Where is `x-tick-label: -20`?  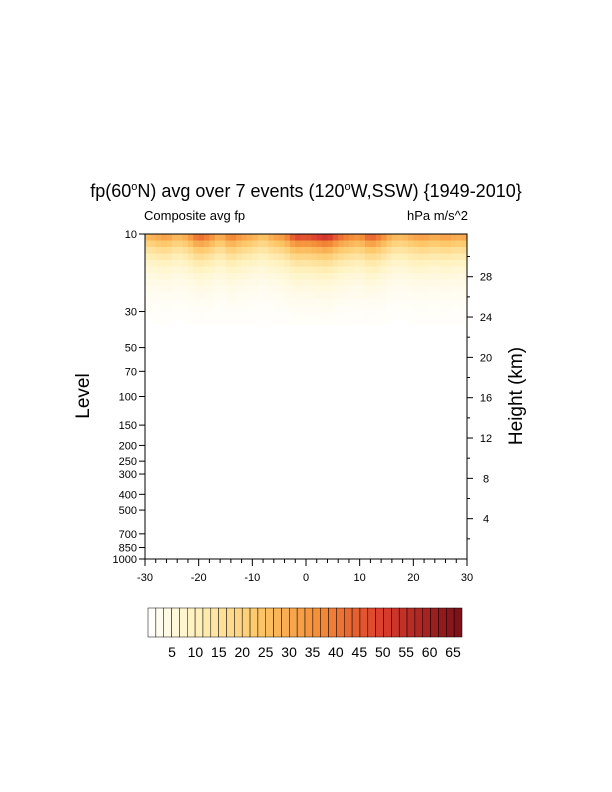
x-tick-label: -20 is located at coordinates (199, 578).